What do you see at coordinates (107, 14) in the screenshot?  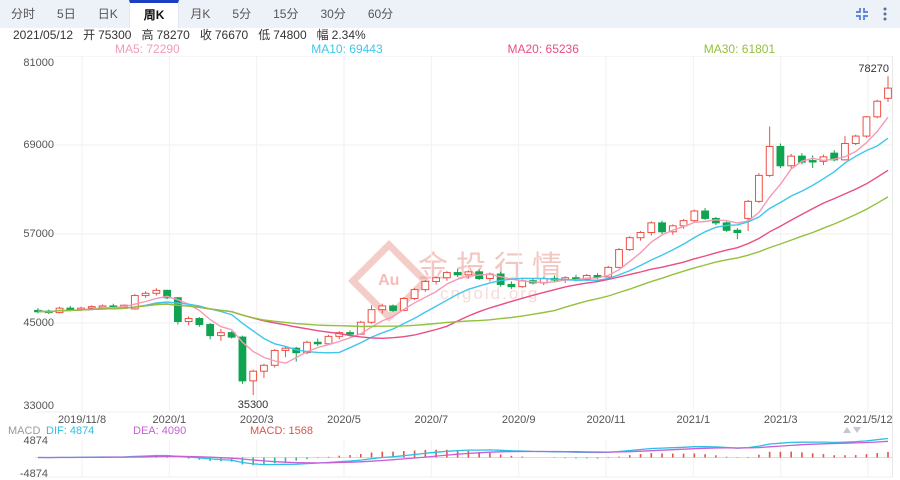 I see `tab-日K: 日K` at bounding box center [107, 14].